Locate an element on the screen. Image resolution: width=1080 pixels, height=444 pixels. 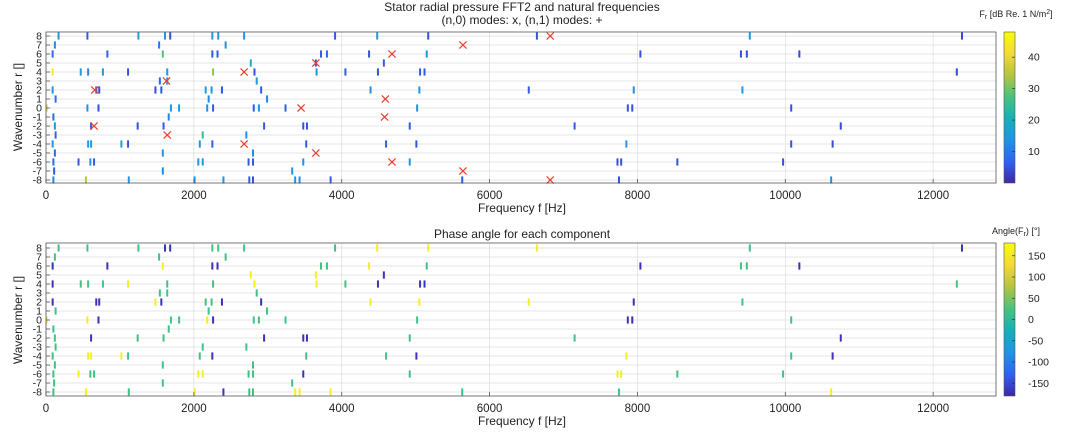
colorbar-tick-label: -150 is located at coordinates (1038, 384).